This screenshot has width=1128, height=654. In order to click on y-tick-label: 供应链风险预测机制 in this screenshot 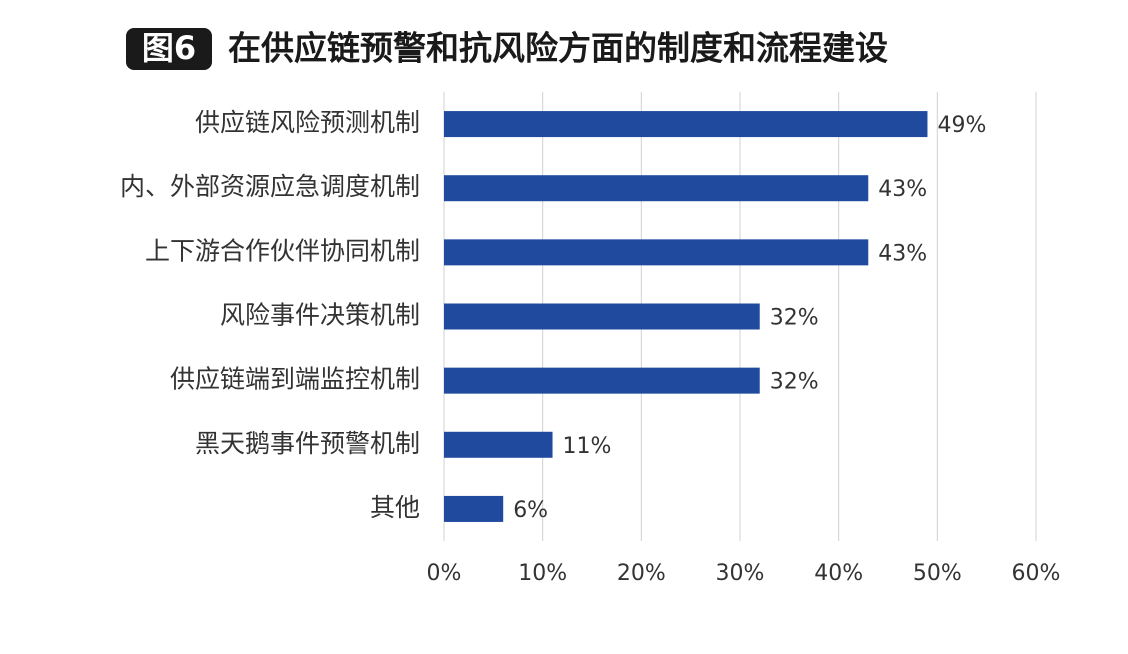, I will do `click(307, 122)`.